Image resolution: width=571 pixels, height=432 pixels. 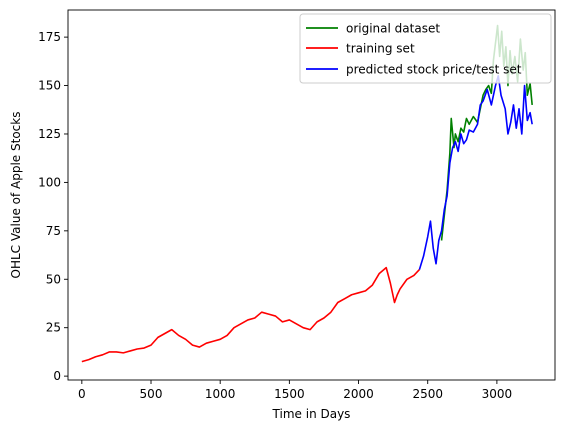 I want to click on y-tick-label: 125, so click(x=49, y=134).